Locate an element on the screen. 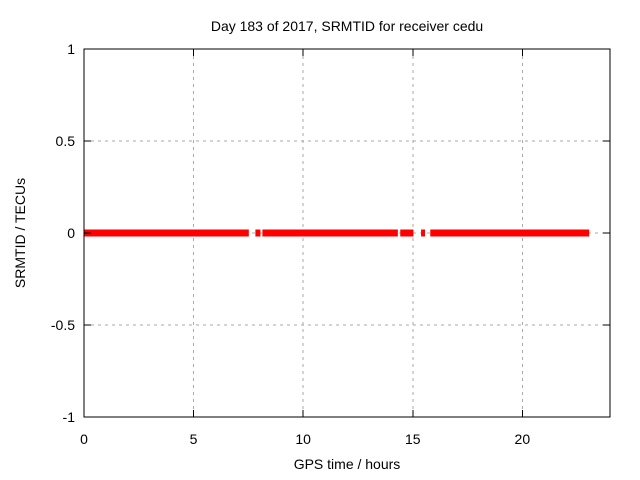 This screenshot has height=480, width=640. y-tick-label: 0 is located at coordinates (71, 233).